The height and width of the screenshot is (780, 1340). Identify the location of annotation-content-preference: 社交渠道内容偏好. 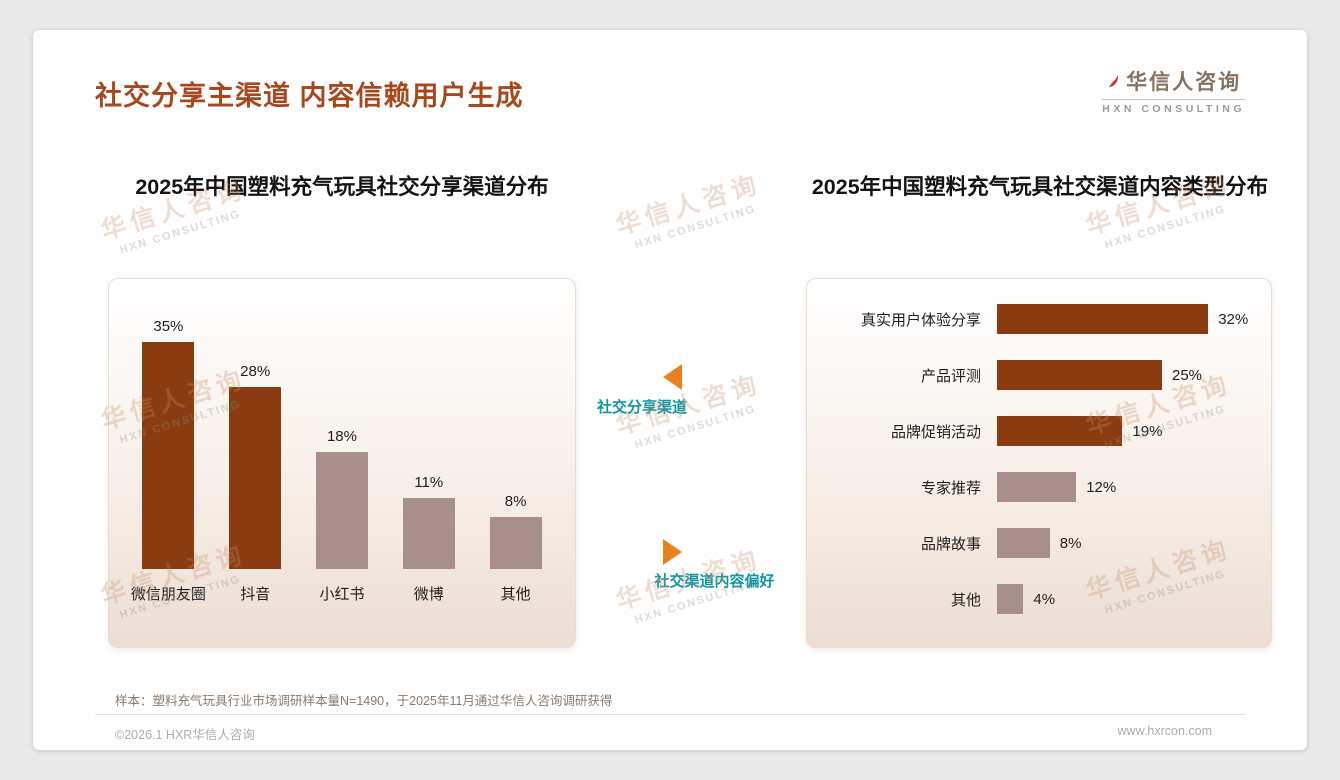
(714, 581).